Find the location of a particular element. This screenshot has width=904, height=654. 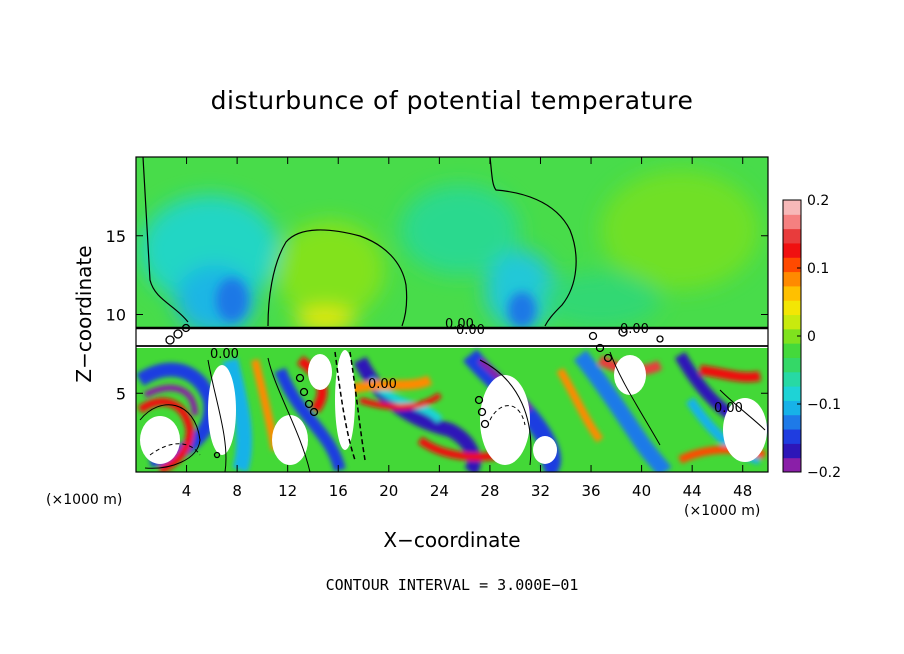

contour-label-4: 0.00 is located at coordinates (470, 330).